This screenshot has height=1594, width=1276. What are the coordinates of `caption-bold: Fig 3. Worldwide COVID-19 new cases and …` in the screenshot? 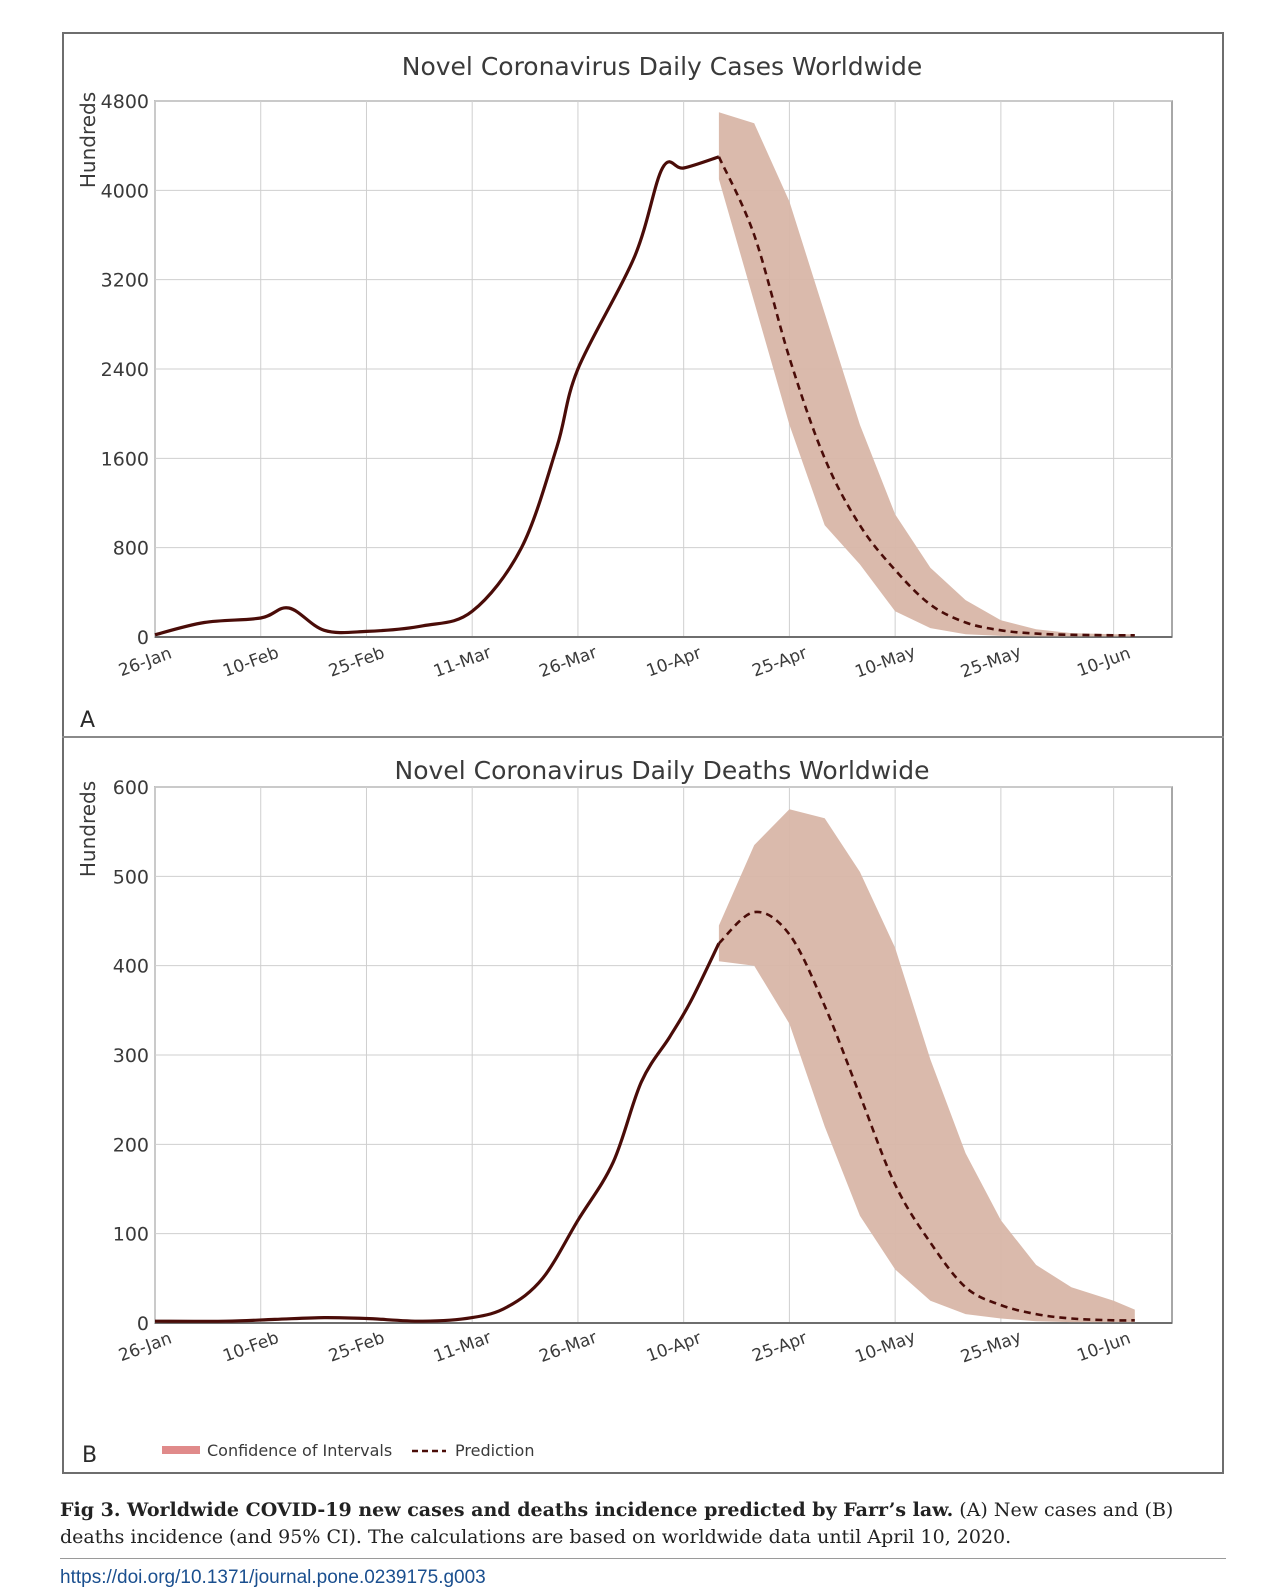 It's located at (507, 1510).